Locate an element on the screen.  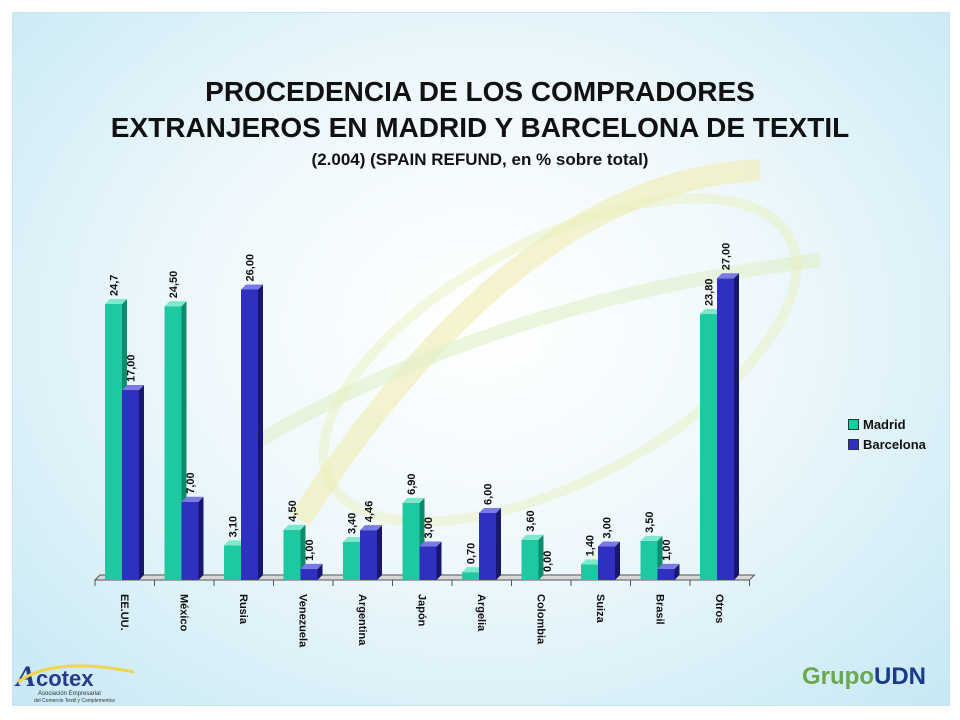
category-label: Venezuela is located at coordinates (302, 621).